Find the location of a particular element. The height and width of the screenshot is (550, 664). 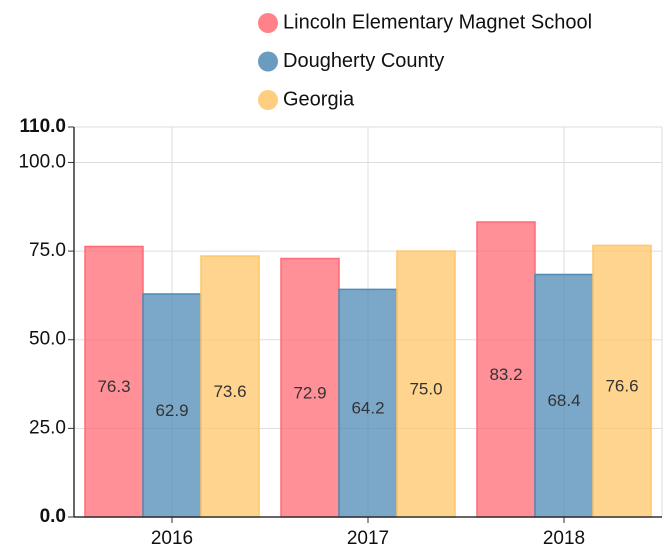

y-tick-label: 100.0 is located at coordinates (42, 161).